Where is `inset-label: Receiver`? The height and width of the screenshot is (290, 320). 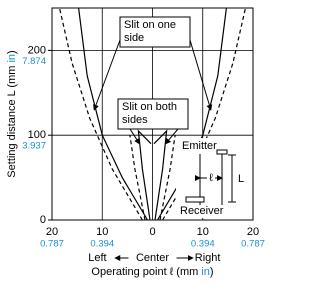
inset-label: Receiver is located at coordinates (202, 211).